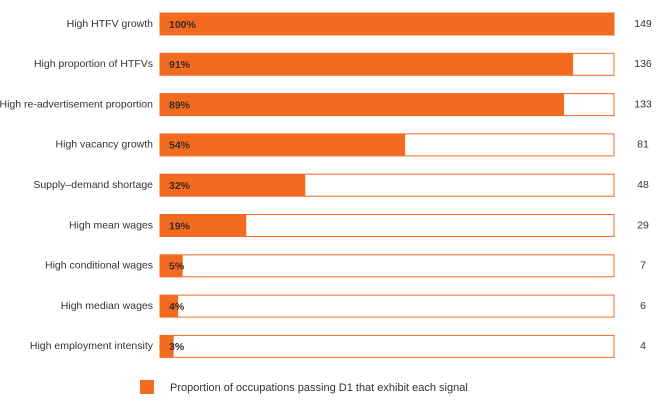  Describe the element at coordinates (177, 307) in the screenshot. I see `value-label: 4%` at that location.